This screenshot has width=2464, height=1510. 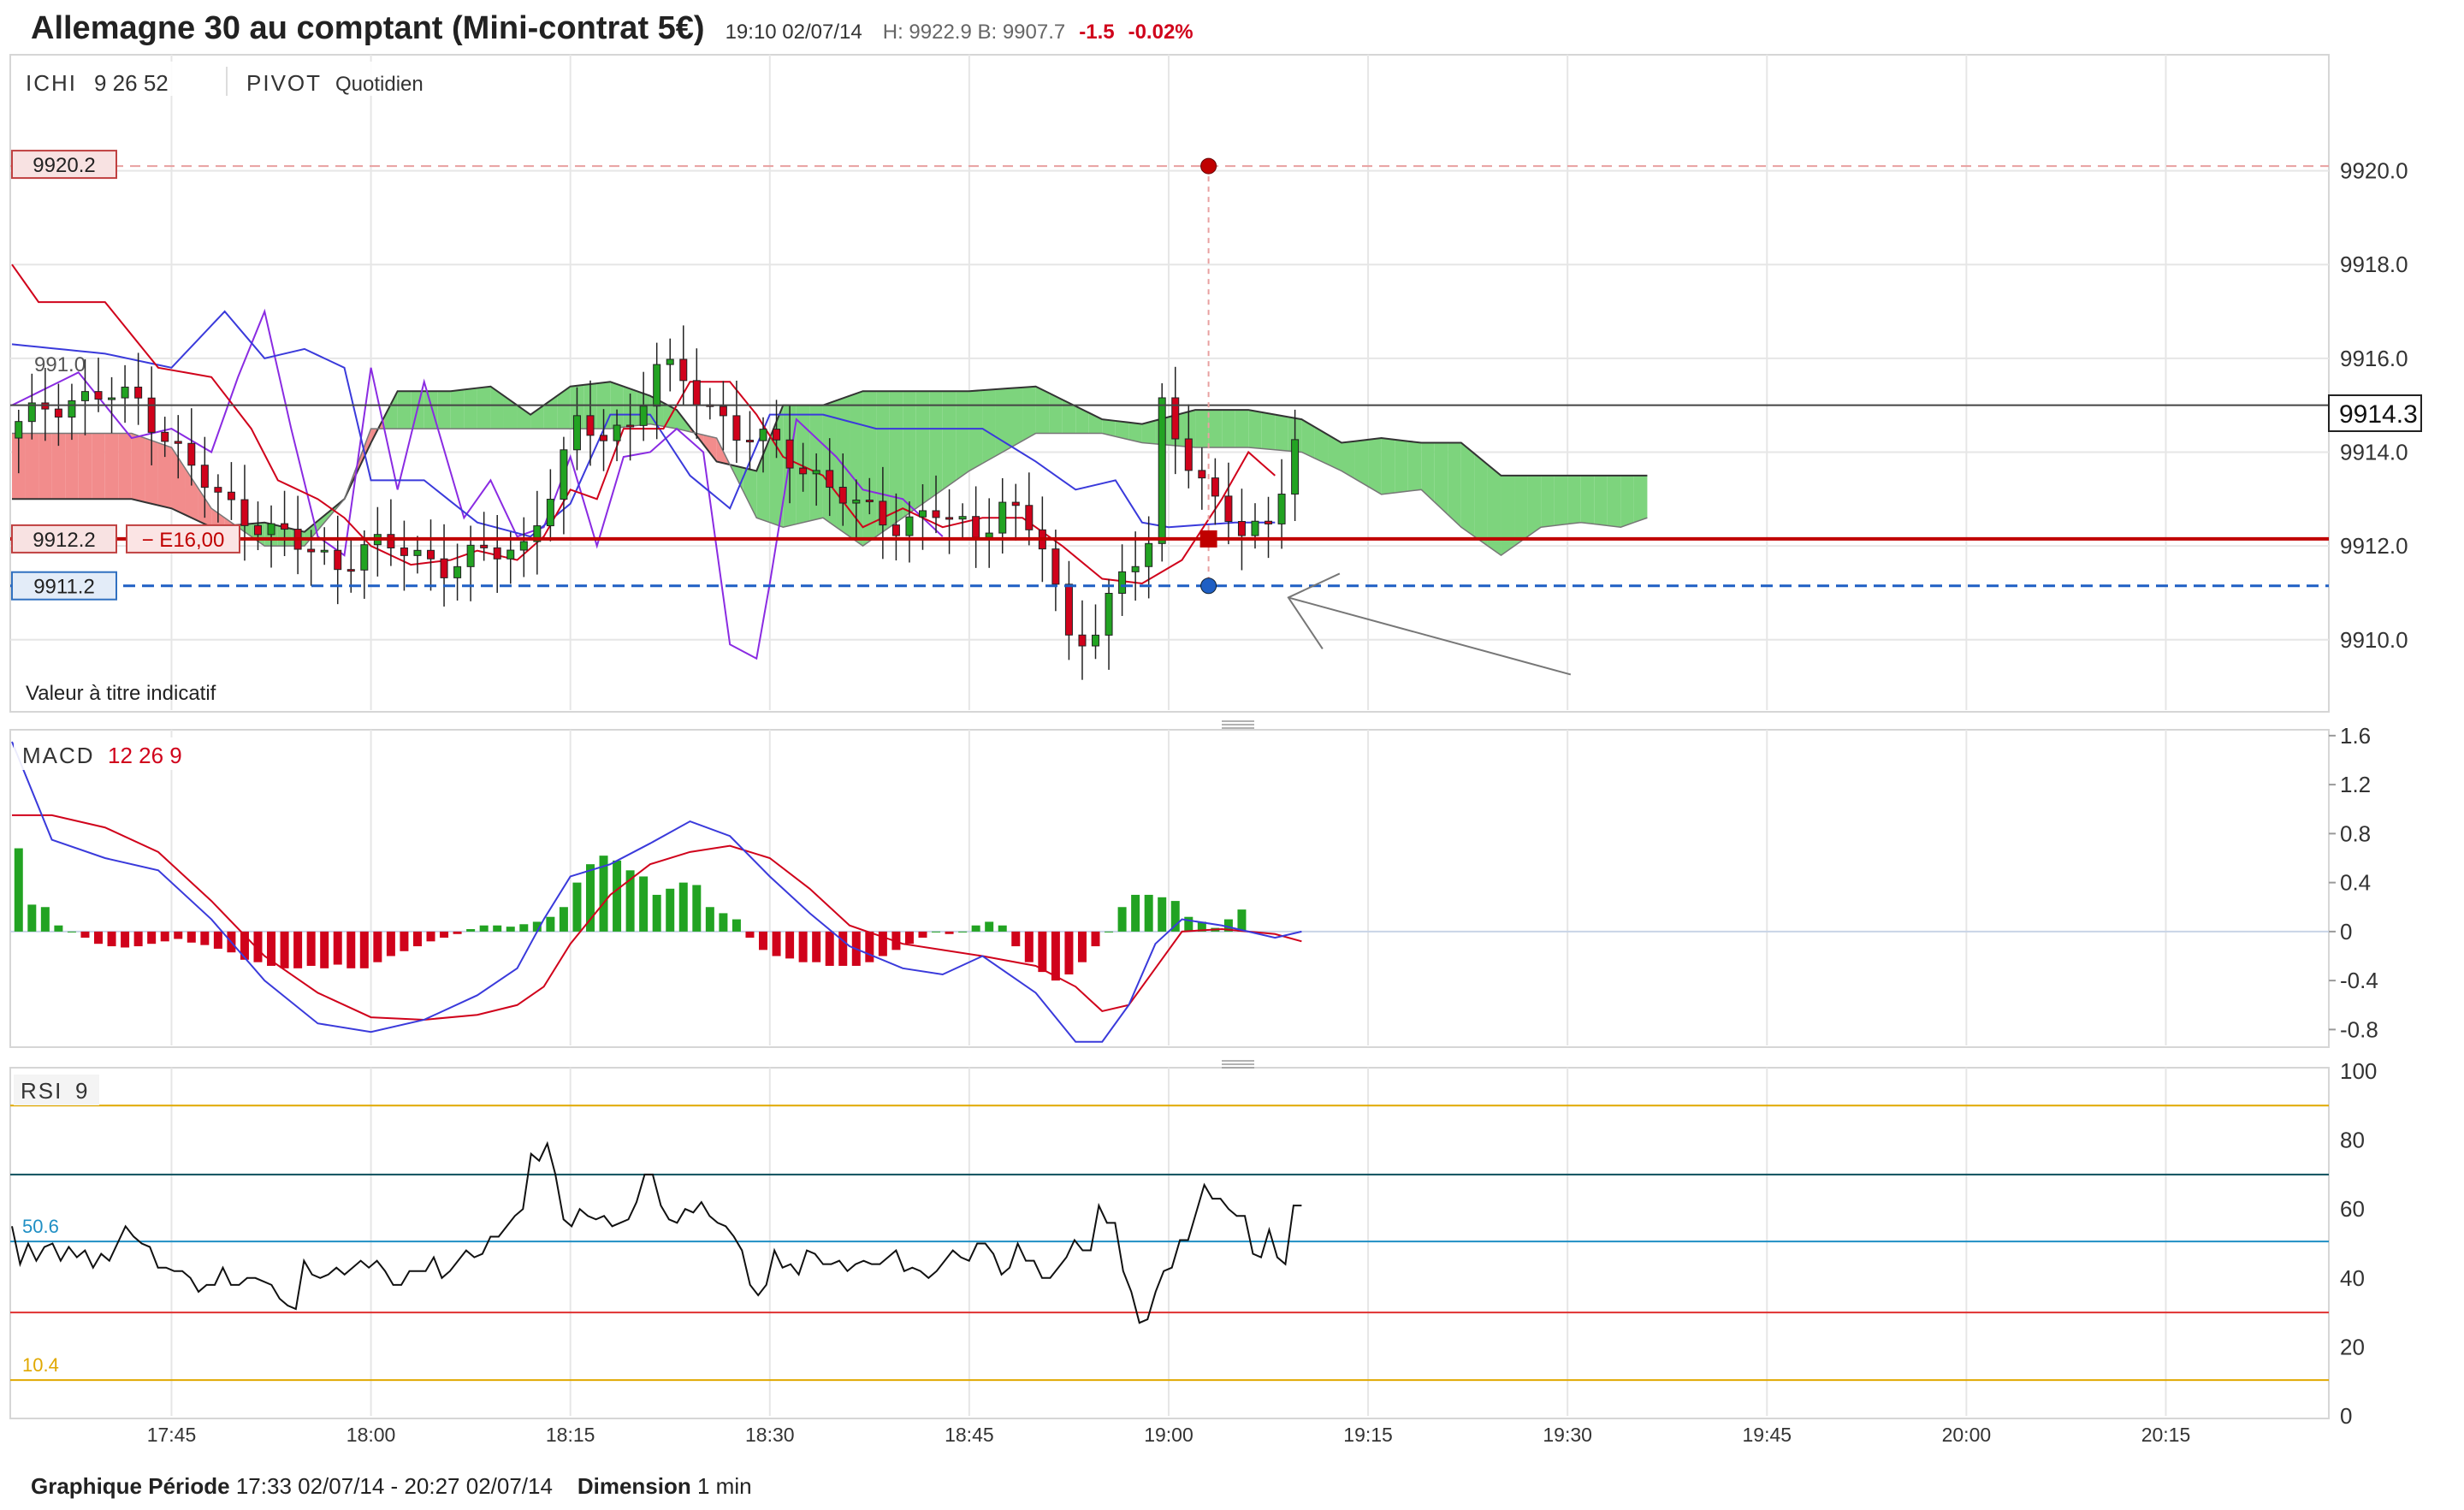 I want to click on price-tick-label: 9912.0, so click(x=2374, y=546).